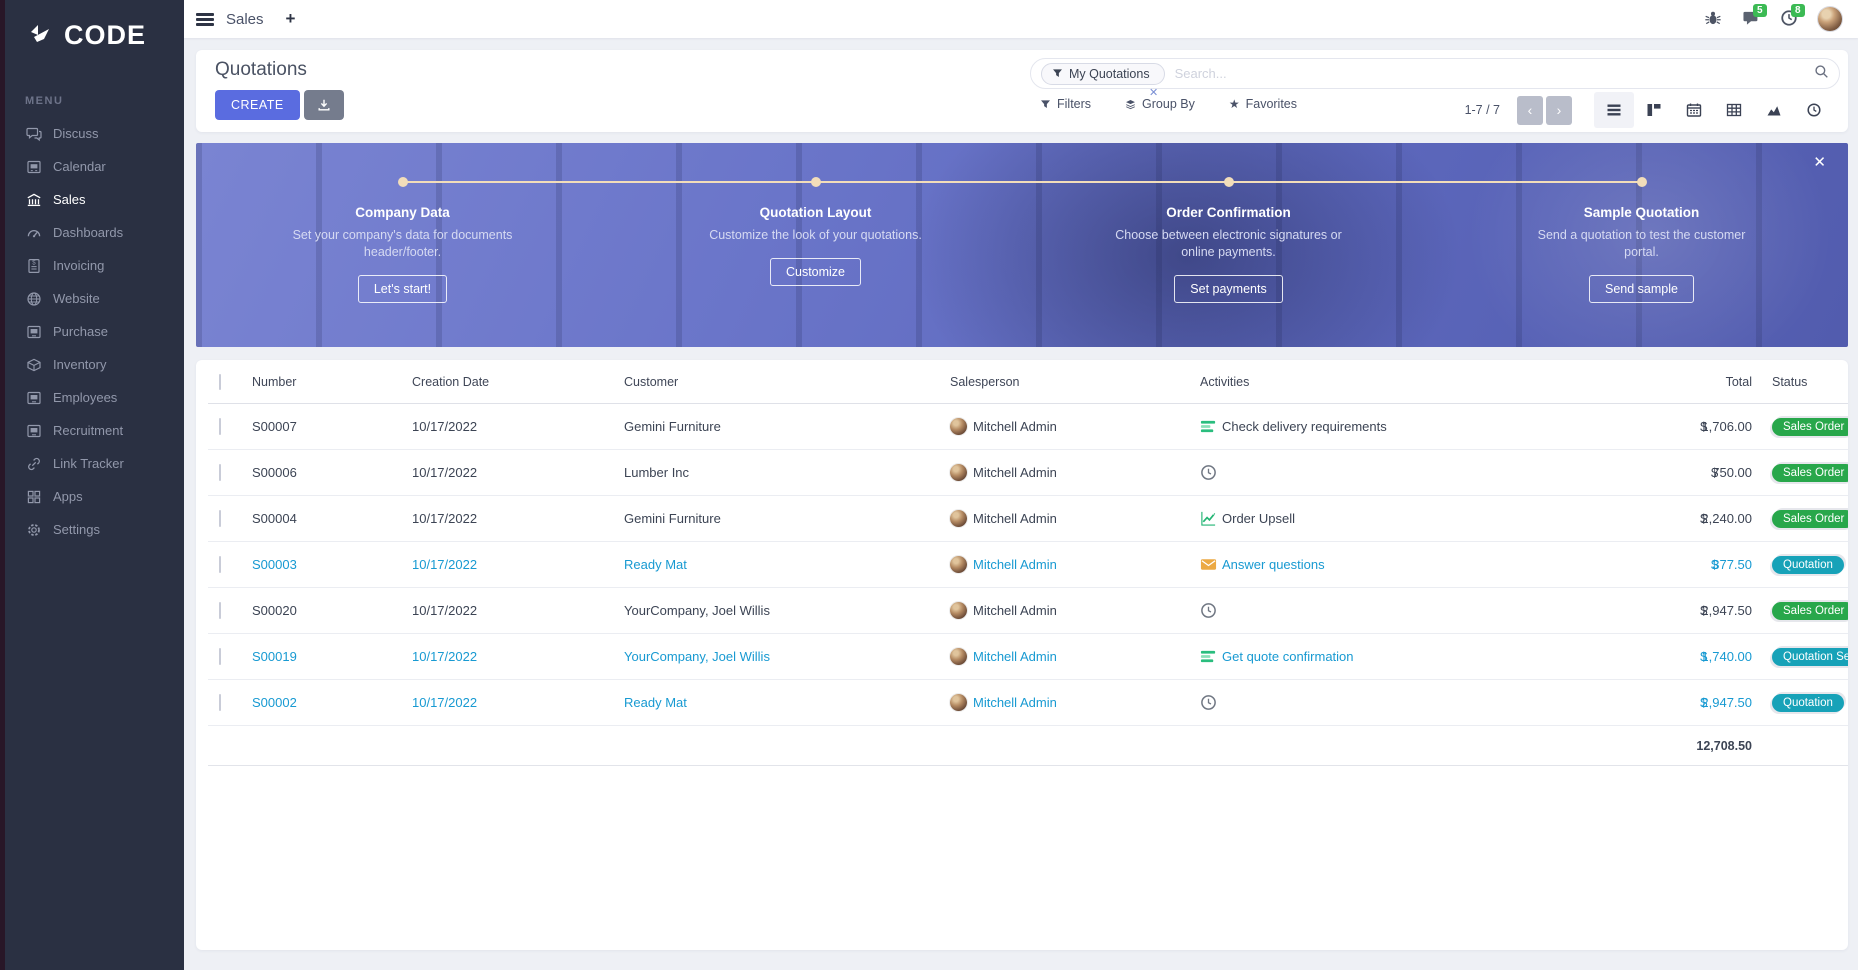  I want to click on messages-count-badge: 5, so click(1760, 10).